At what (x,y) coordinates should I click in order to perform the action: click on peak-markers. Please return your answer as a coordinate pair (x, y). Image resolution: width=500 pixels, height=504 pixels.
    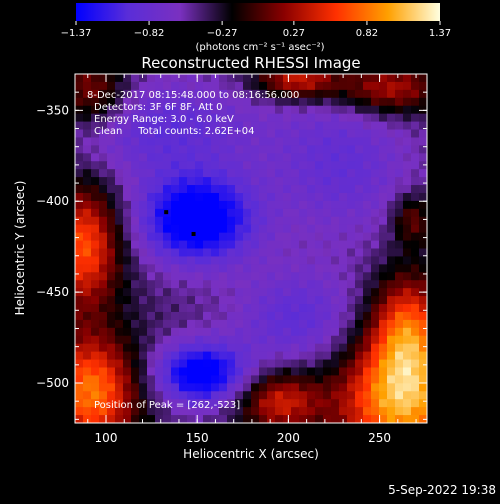
    Looking at the image, I should click on (180, 223).